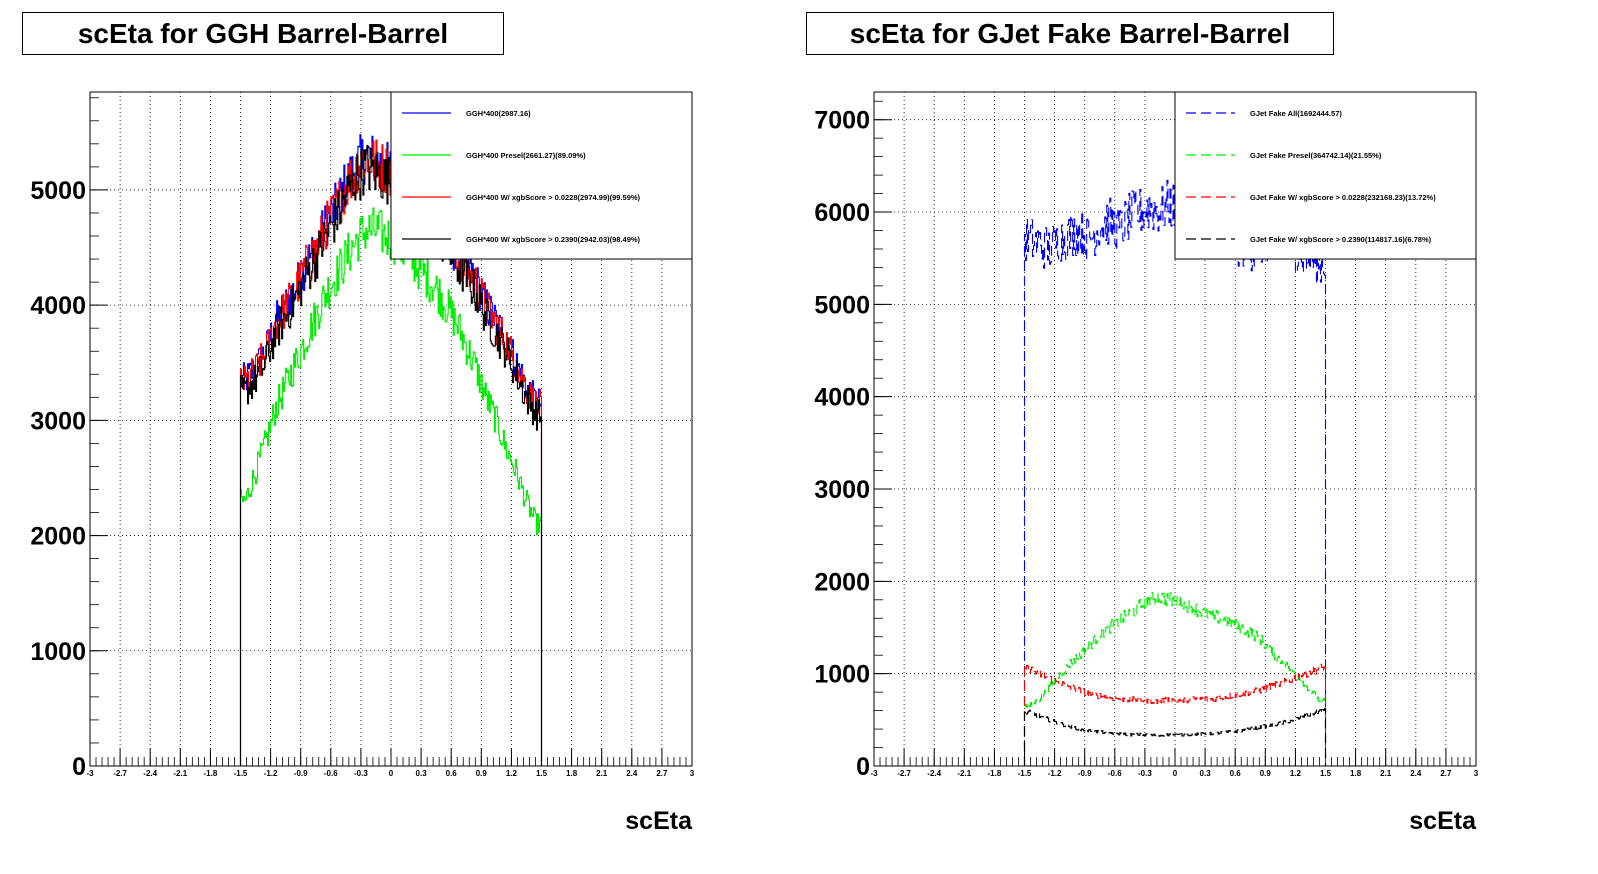  What do you see at coordinates (1316, 155) in the screenshot?
I see `legend-label-1: GJet Fake Presel(364742.14)(21.55%)` at bounding box center [1316, 155].